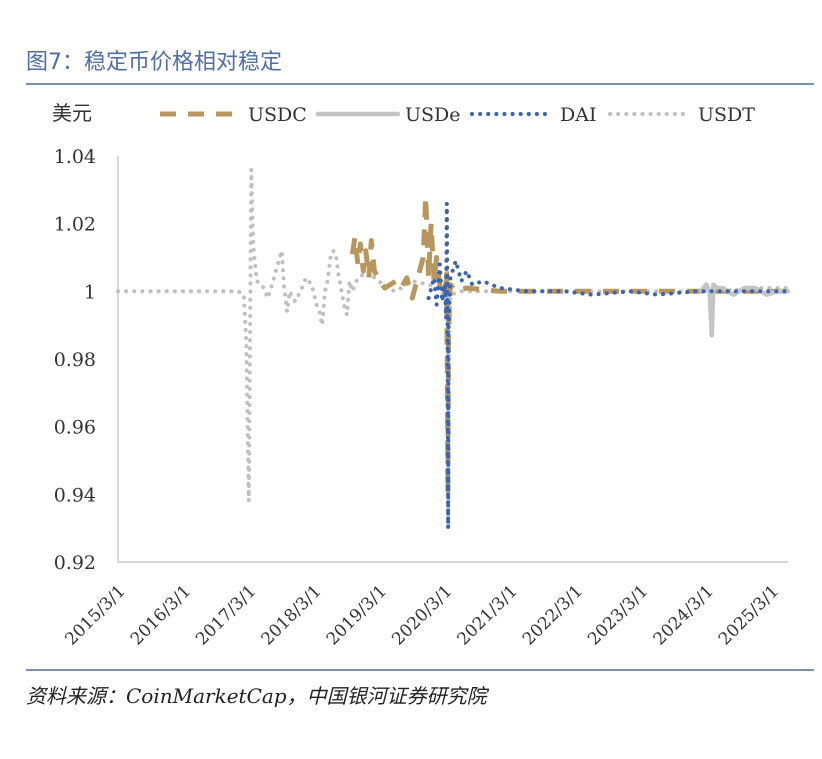 This screenshot has width=822, height=759. I want to click on y-tick-label: 0.94, so click(75, 495).